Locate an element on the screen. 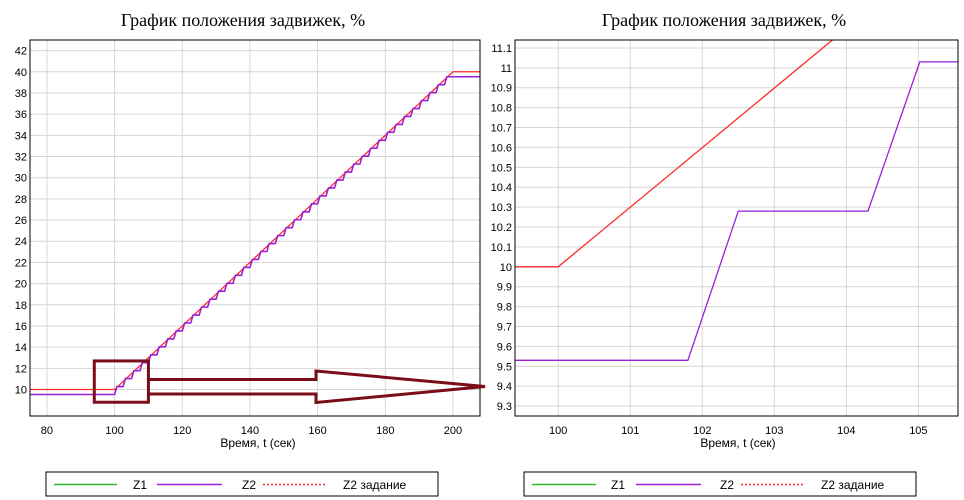 Image resolution: width=964 pixels, height=500 pixels. x-tick-label: 102 is located at coordinates (702, 431).